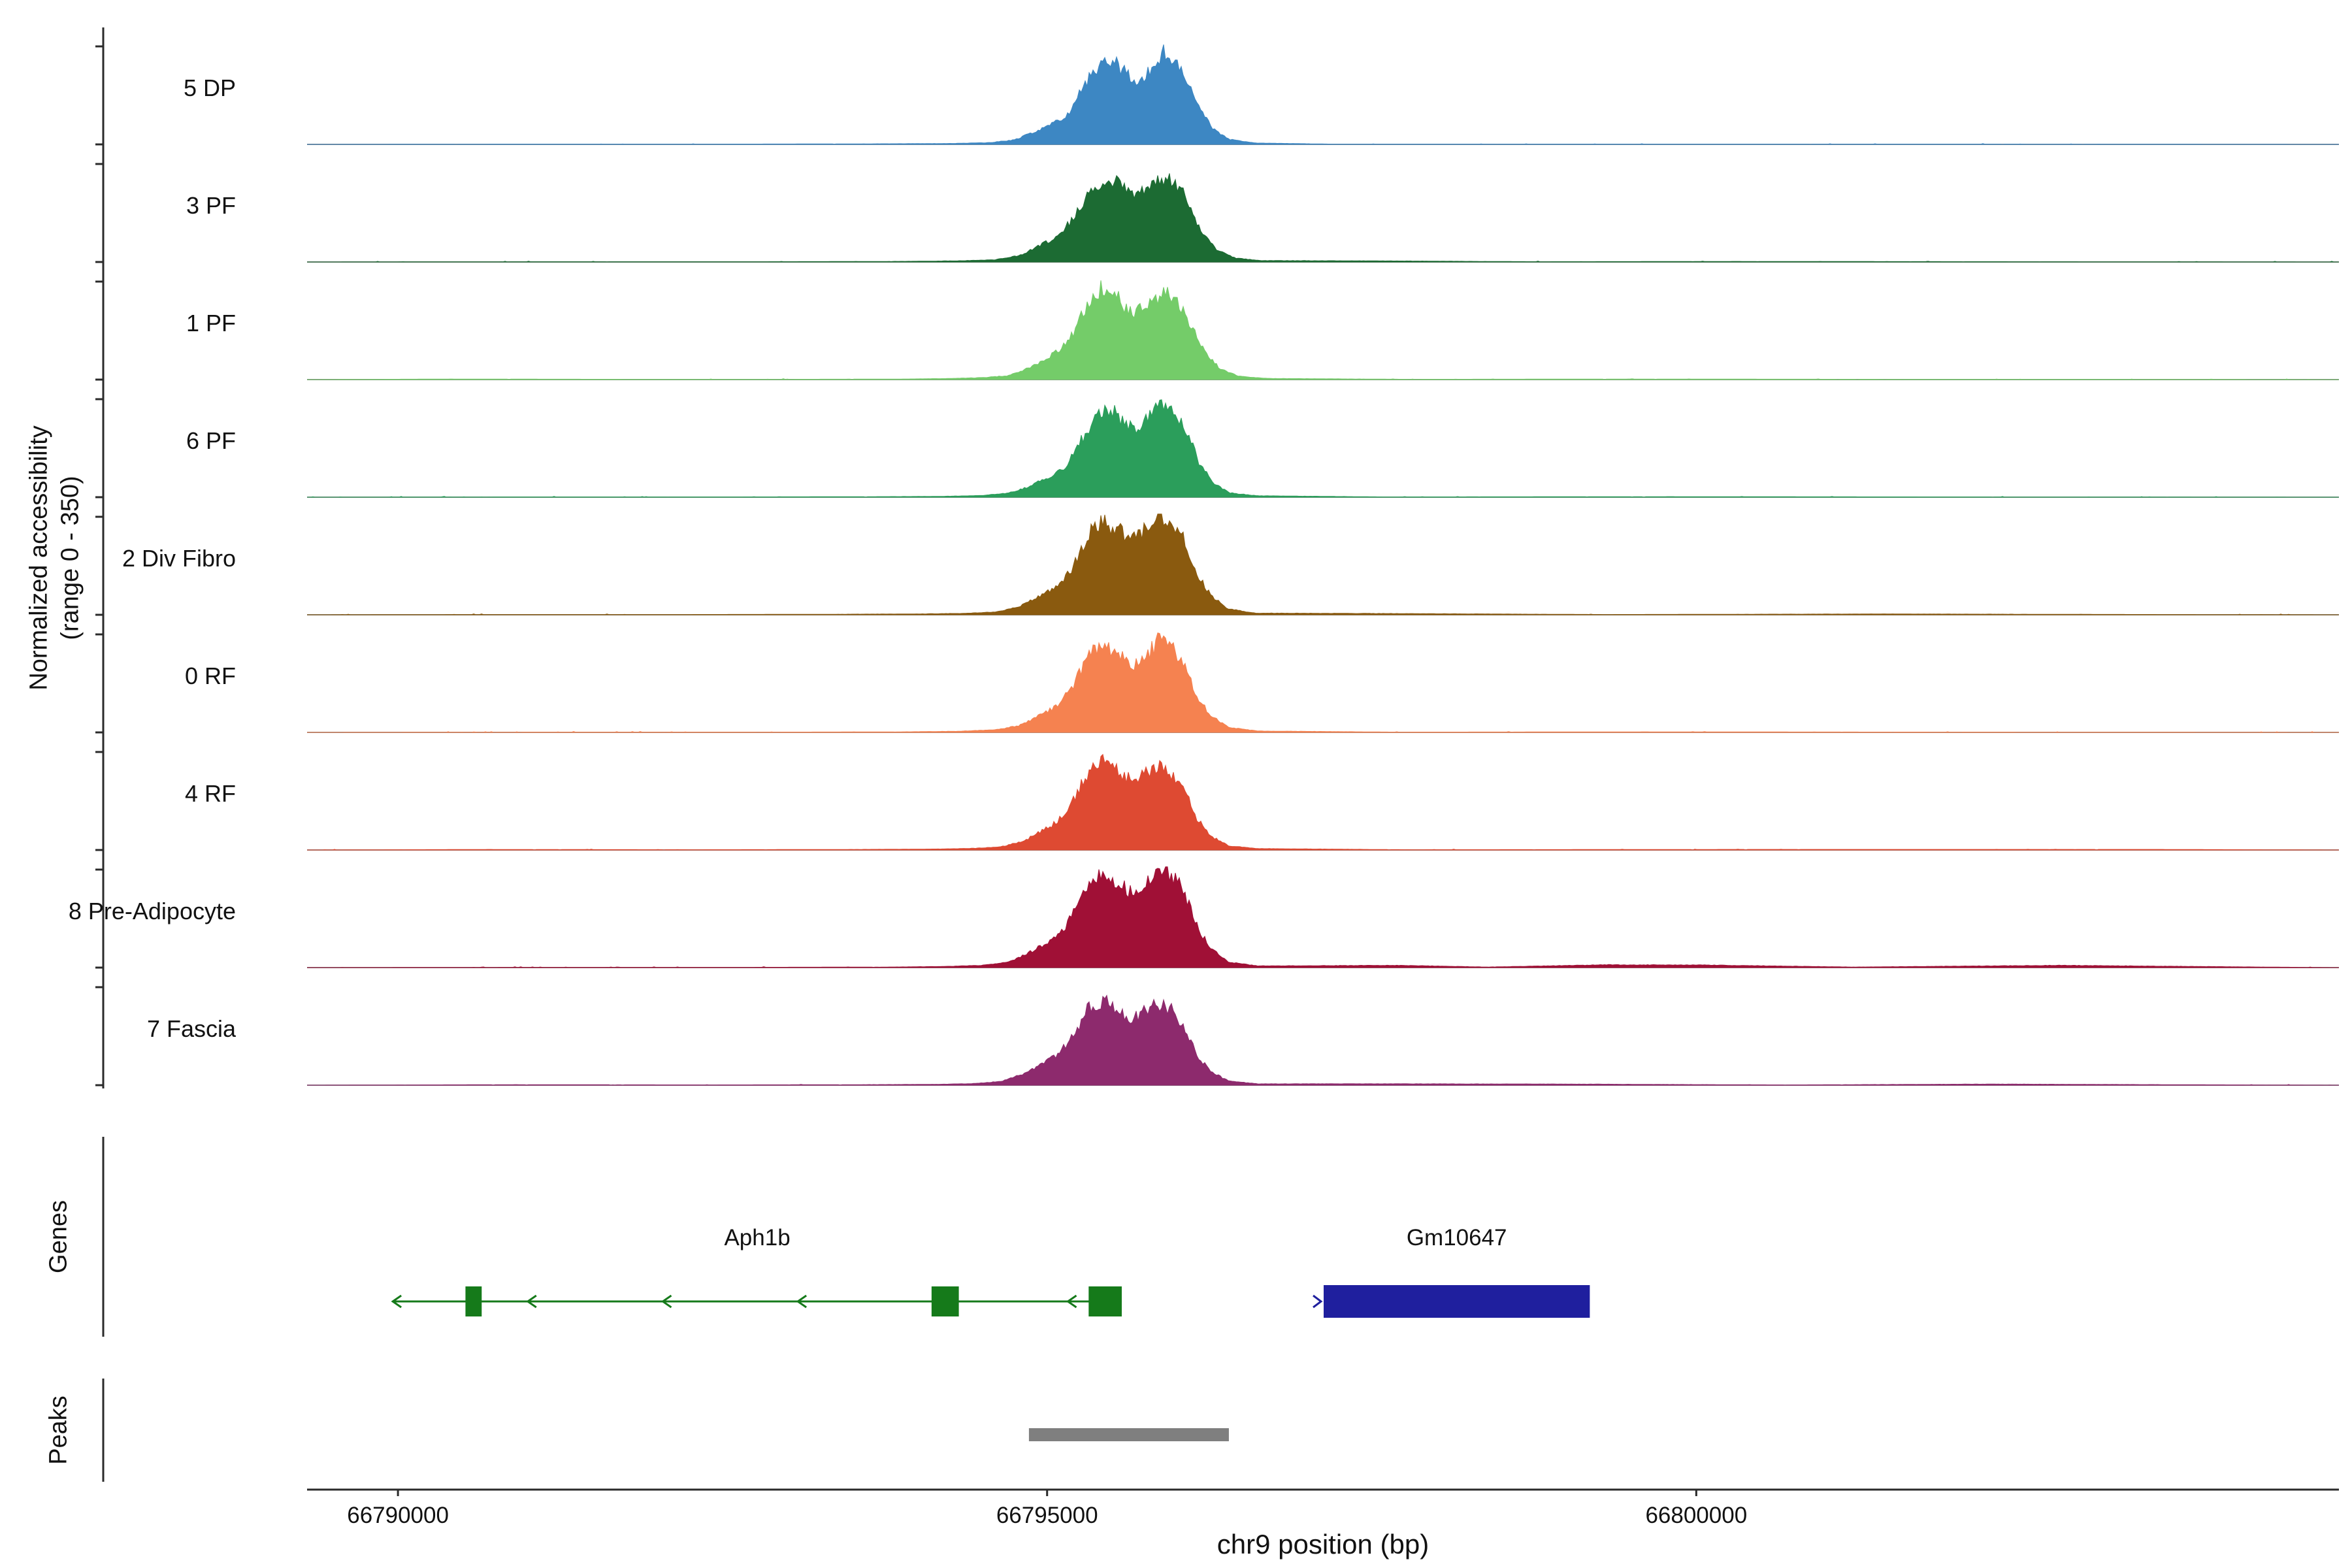 This screenshot has width=2352, height=1568. Describe the element at coordinates (211, 323) in the screenshot. I see `track-label: 1 PF` at that location.